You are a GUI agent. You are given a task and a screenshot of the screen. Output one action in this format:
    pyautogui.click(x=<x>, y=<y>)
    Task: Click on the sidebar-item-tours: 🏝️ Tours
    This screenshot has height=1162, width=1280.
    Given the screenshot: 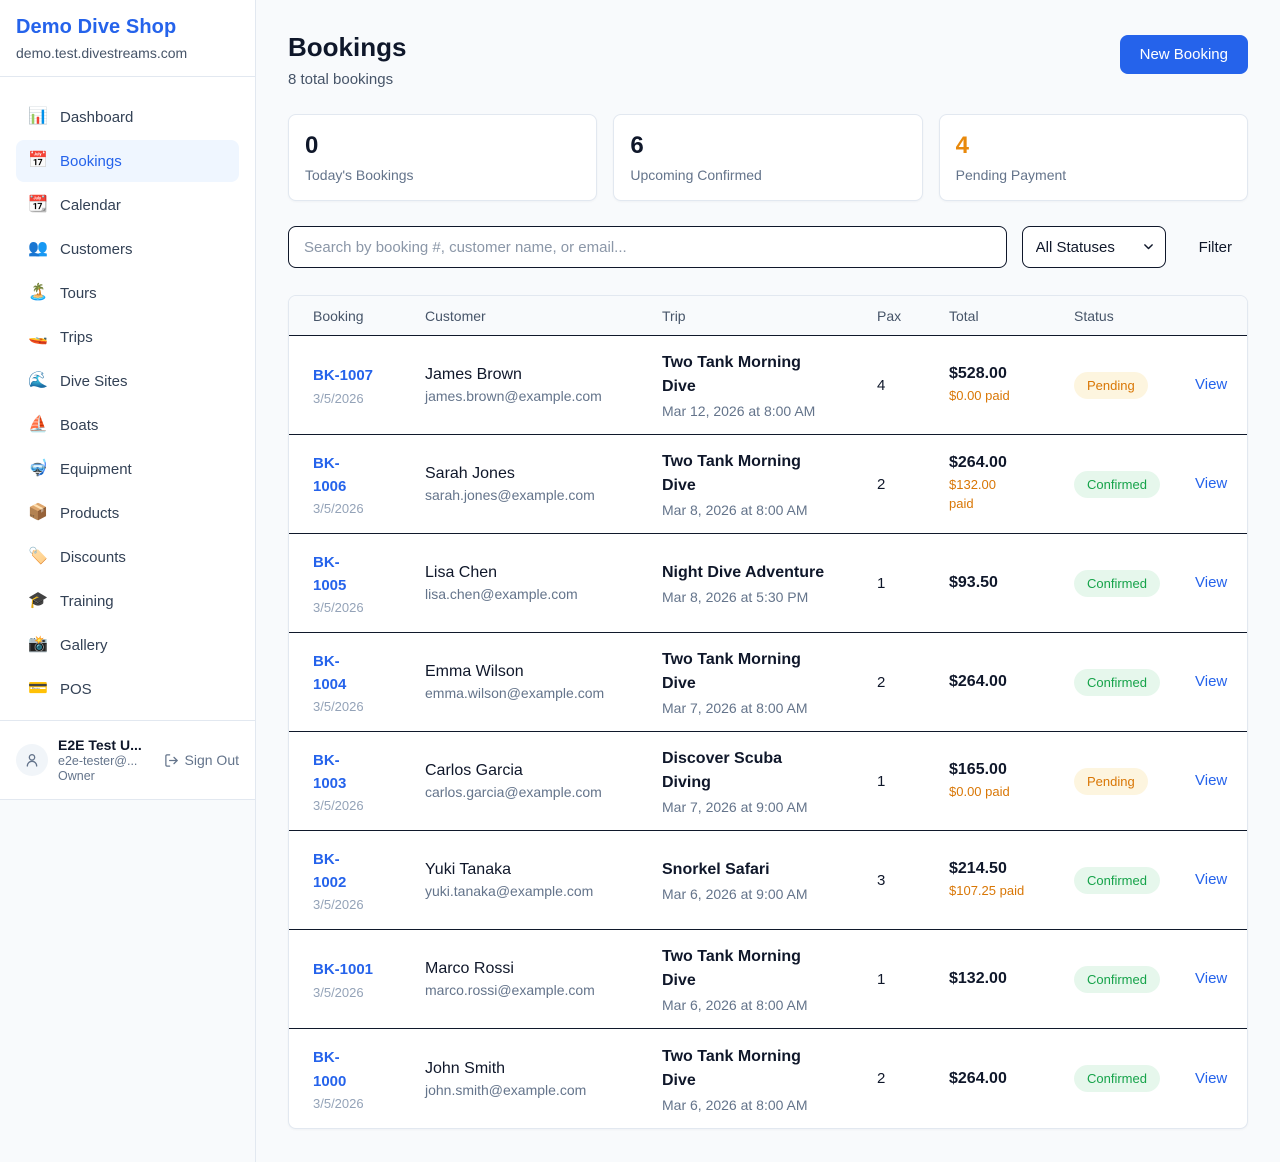 What is the action you would take?
    pyautogui.click(x=127, y=293)
    